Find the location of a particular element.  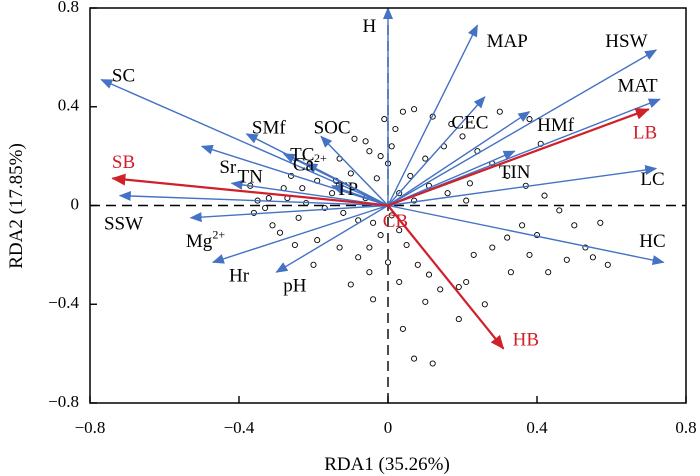

vector-label-ssw: SSW is located at coordinates (123, 224).